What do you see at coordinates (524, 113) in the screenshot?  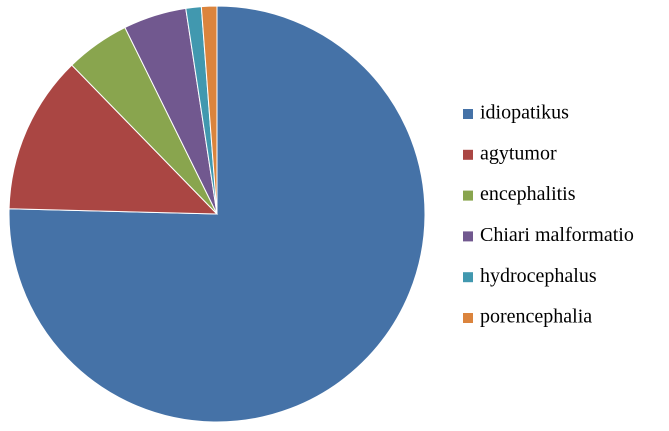 I see `legend-label: idiopatikus` at bounding box center [524, 113].